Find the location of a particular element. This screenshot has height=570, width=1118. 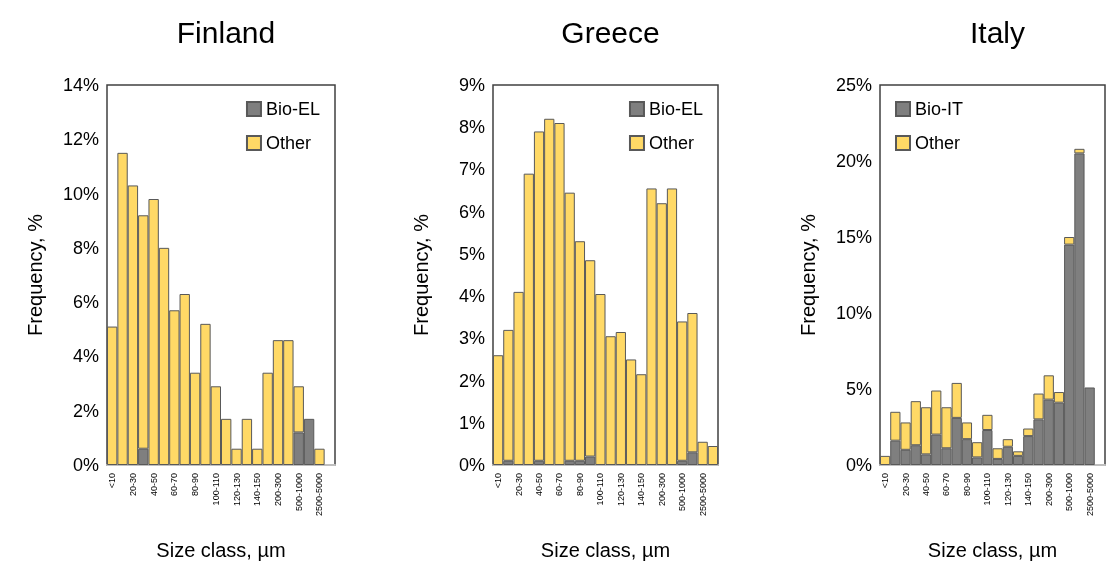

y-tick-label: 14% is located at coordinates (80, 85).